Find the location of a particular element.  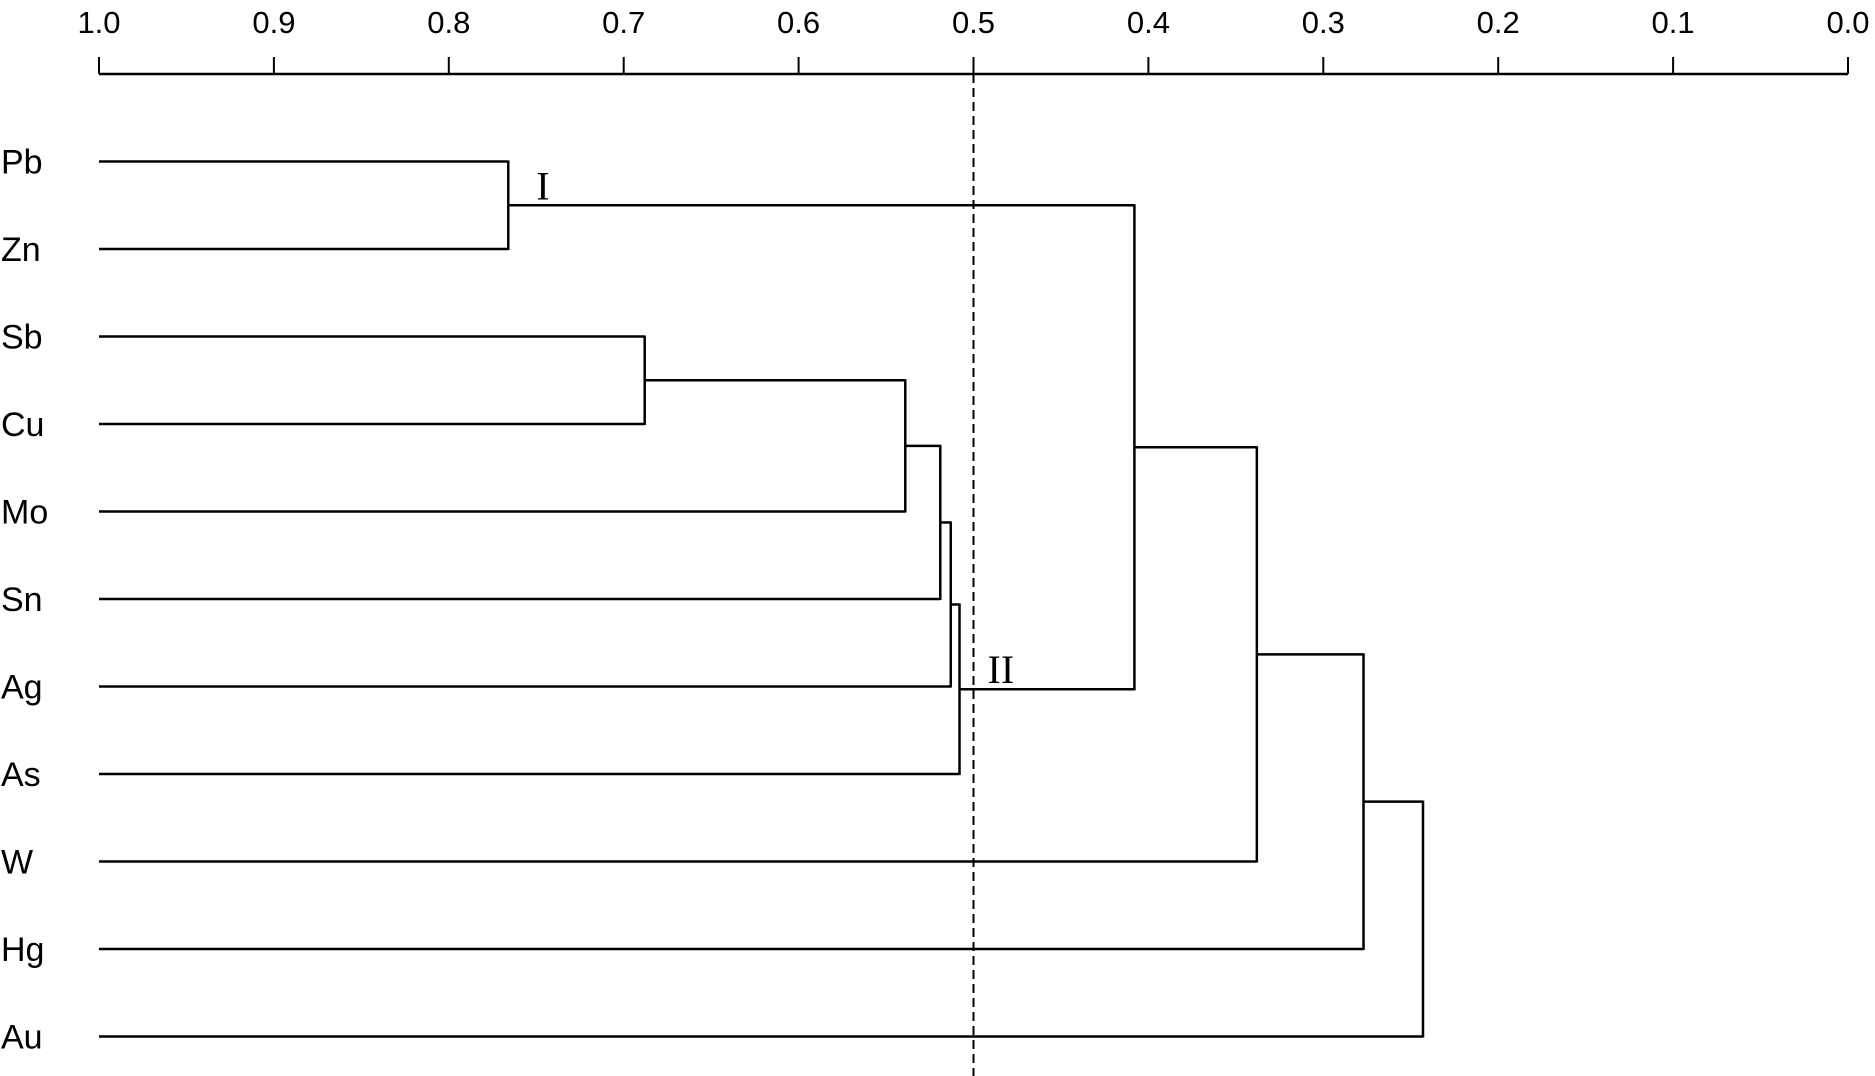

leaf-label-as: As is located at coordinates (21, 775).